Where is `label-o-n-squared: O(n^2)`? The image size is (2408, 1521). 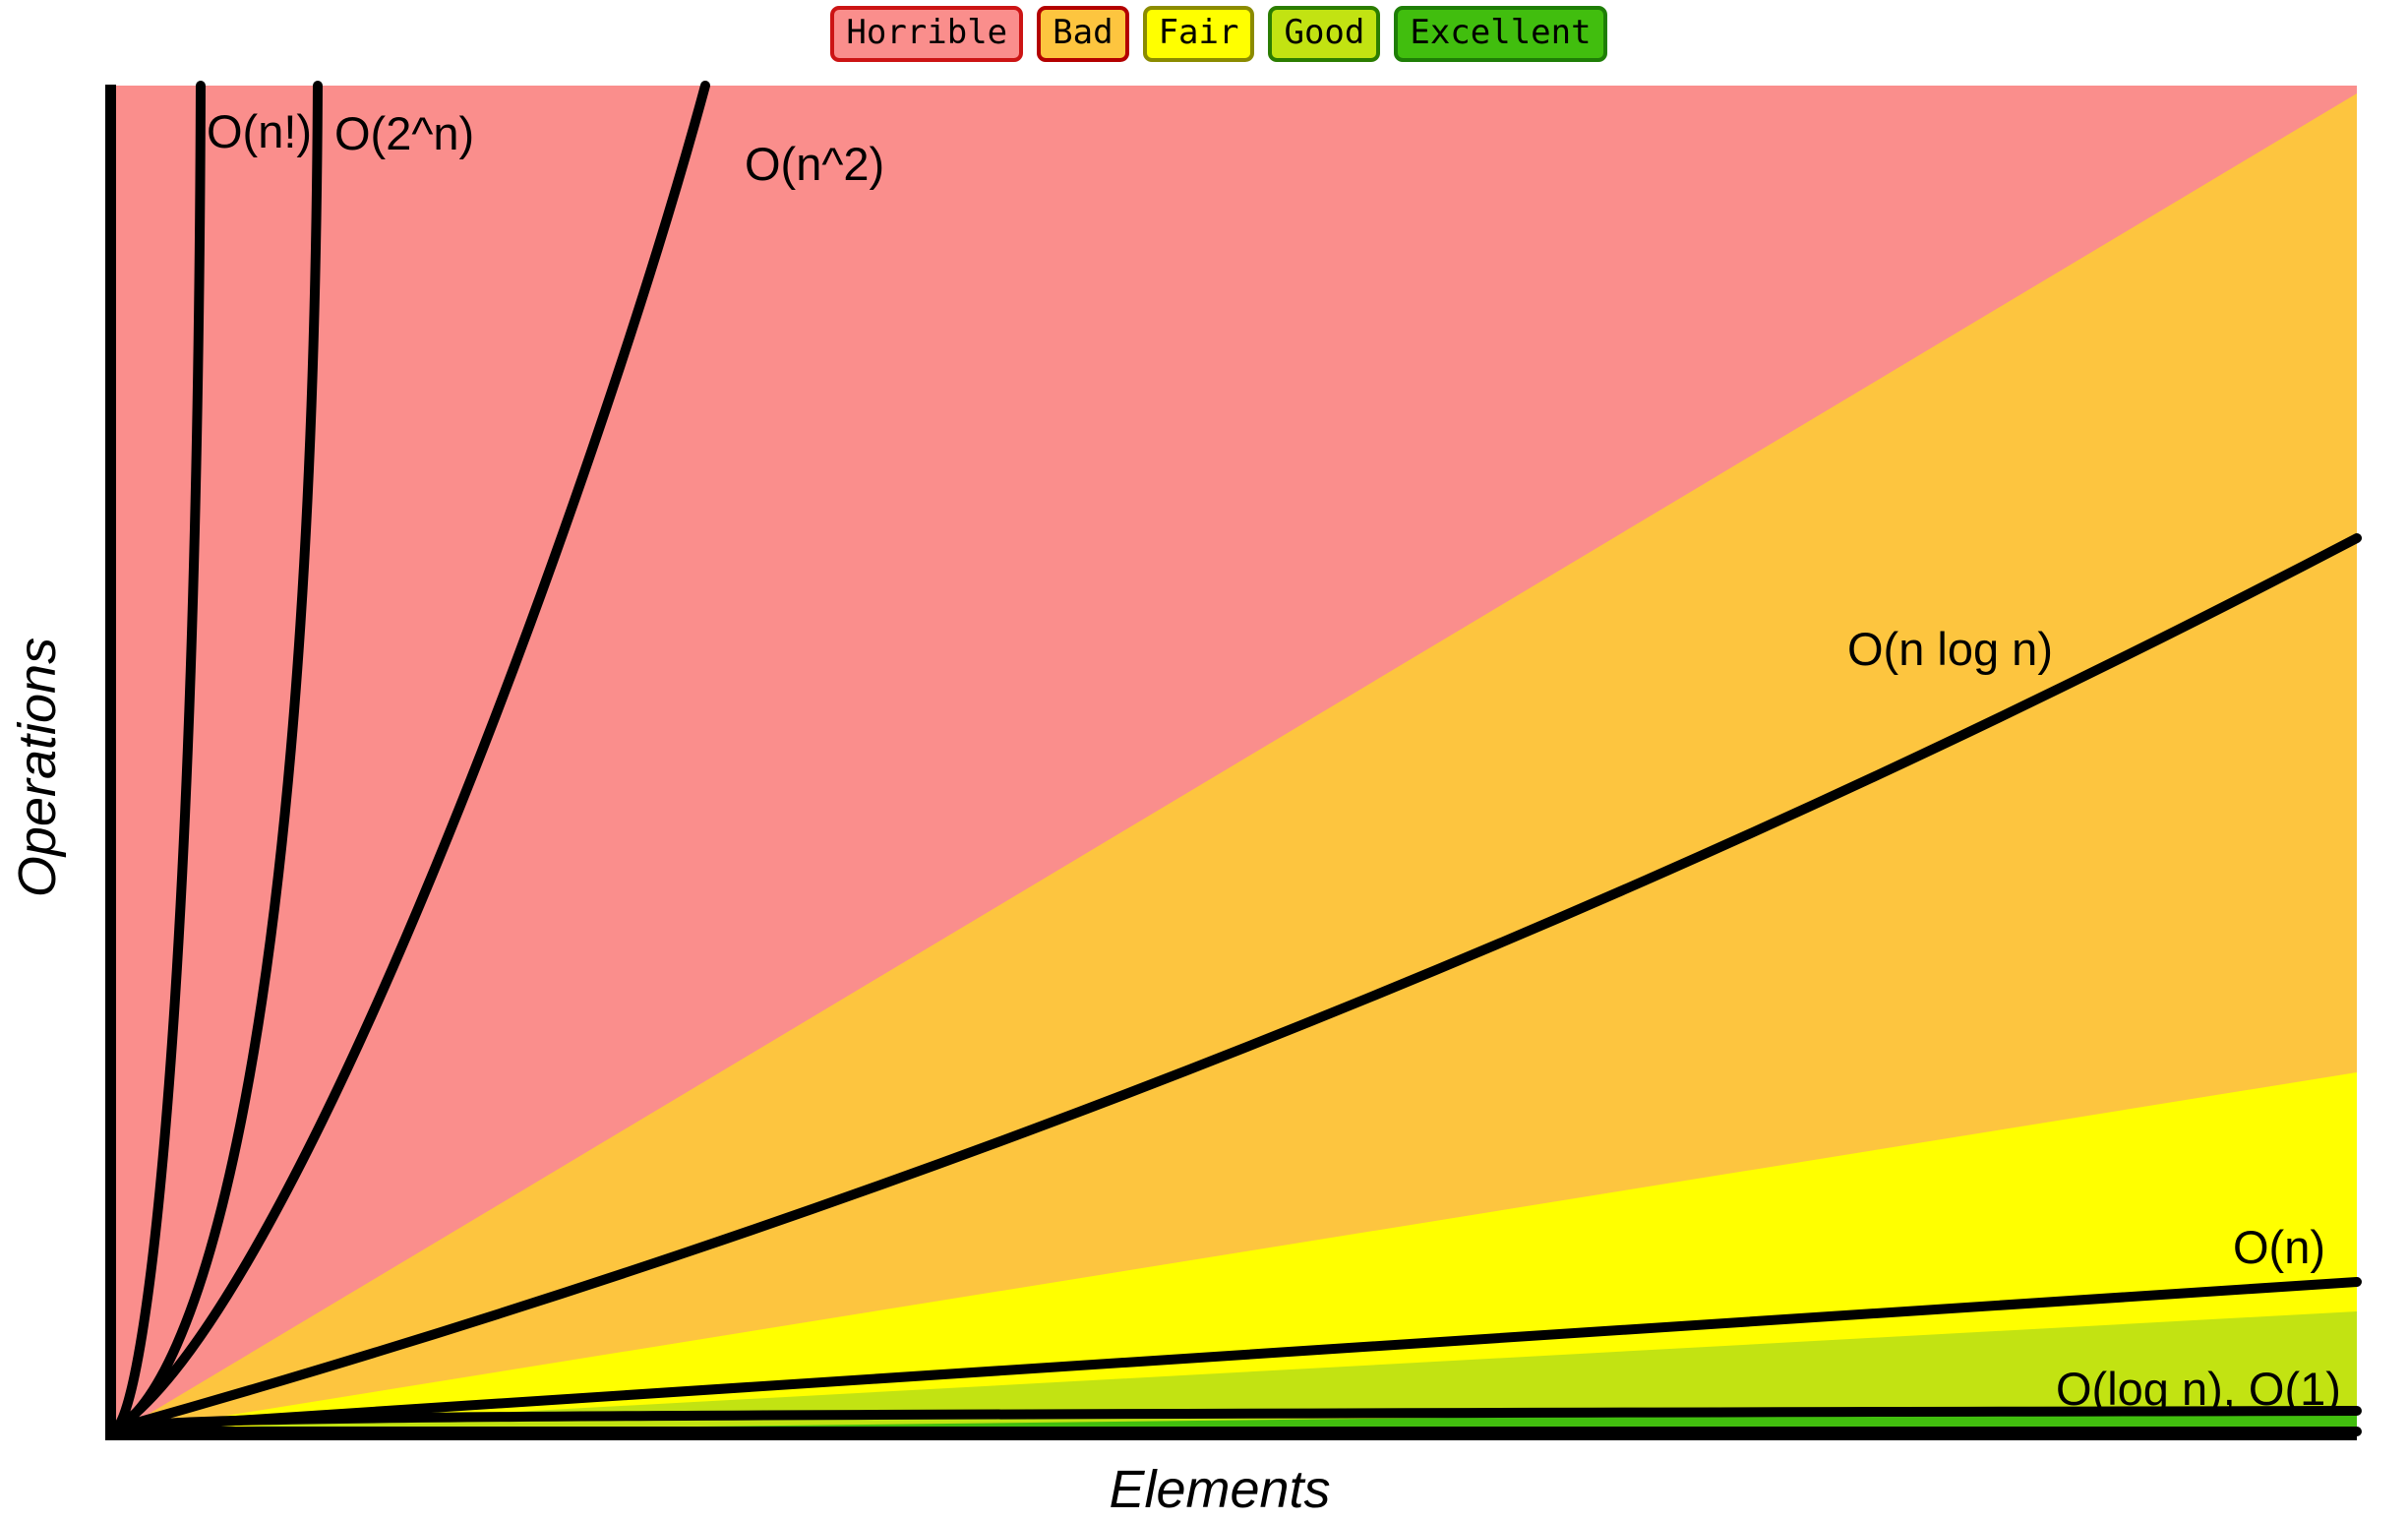
label-o-n-squared: O(n^2) is located at coordinates (814, 164).